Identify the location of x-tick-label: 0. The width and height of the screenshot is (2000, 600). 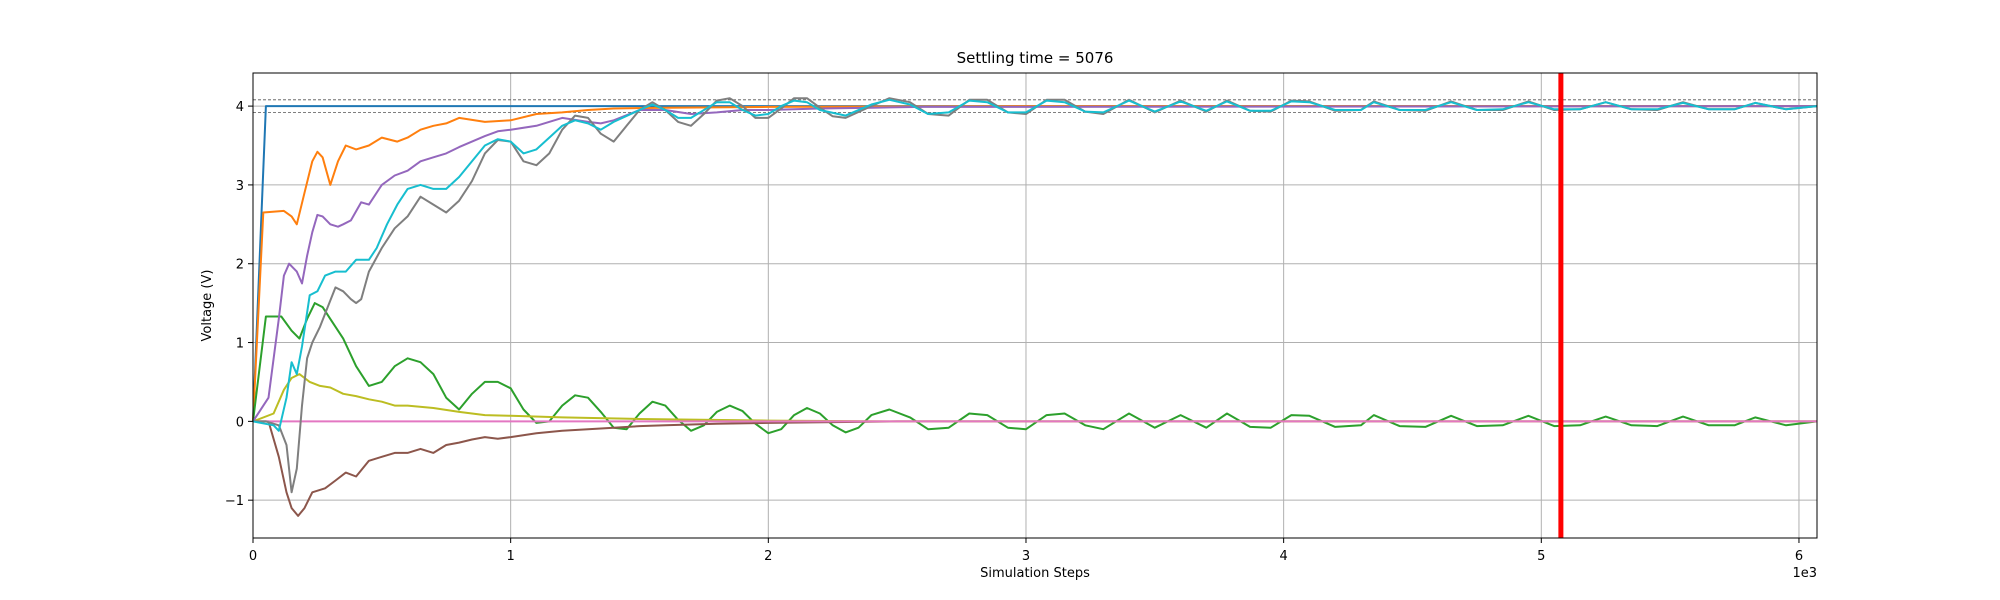
(253, 556).